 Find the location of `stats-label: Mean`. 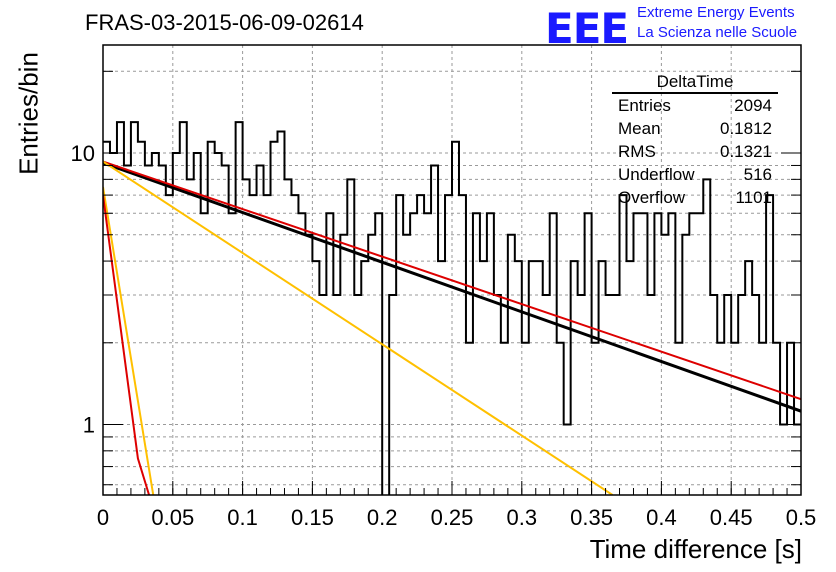

stats-label: Mean is located at coordinates (639, 128).